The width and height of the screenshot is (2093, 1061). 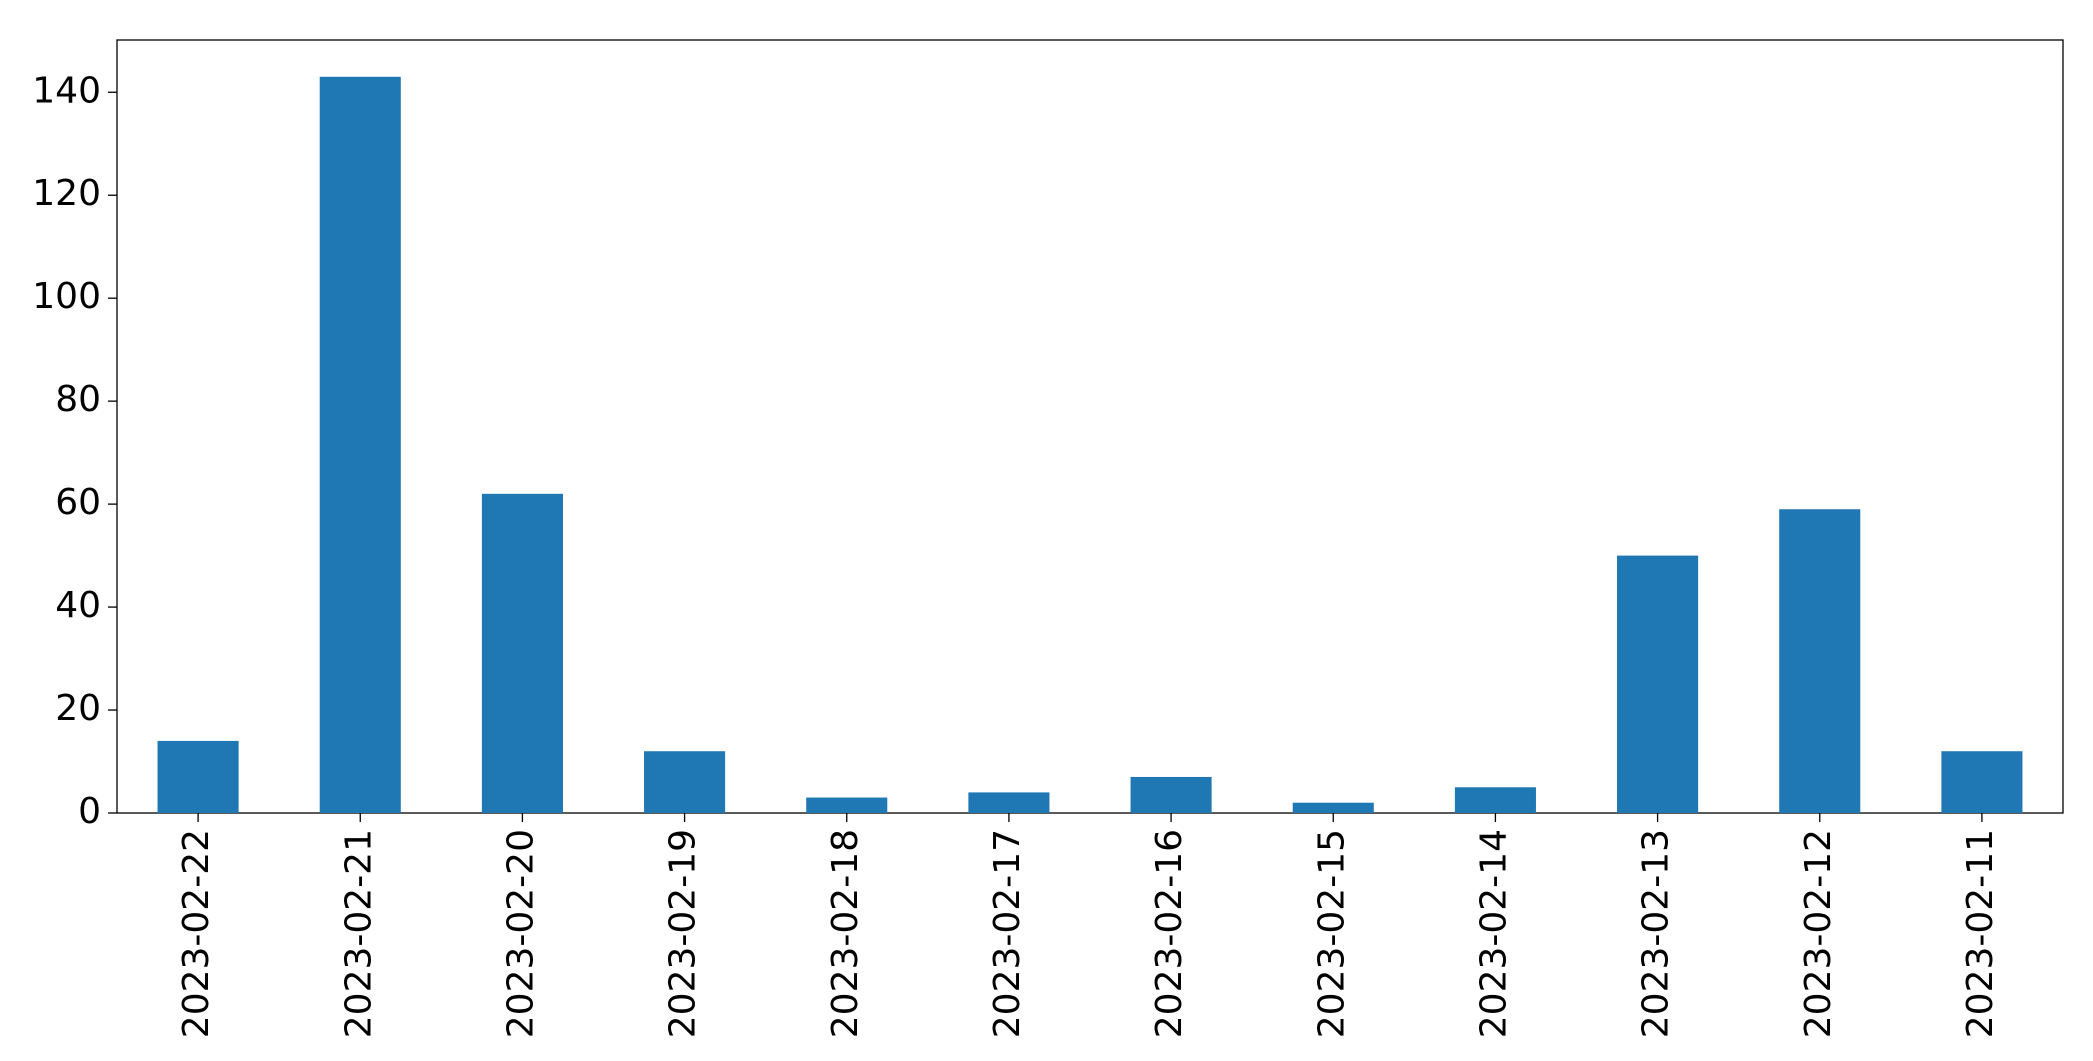 I want to click on y-tick-label: 140, so click(x=66, y=90).